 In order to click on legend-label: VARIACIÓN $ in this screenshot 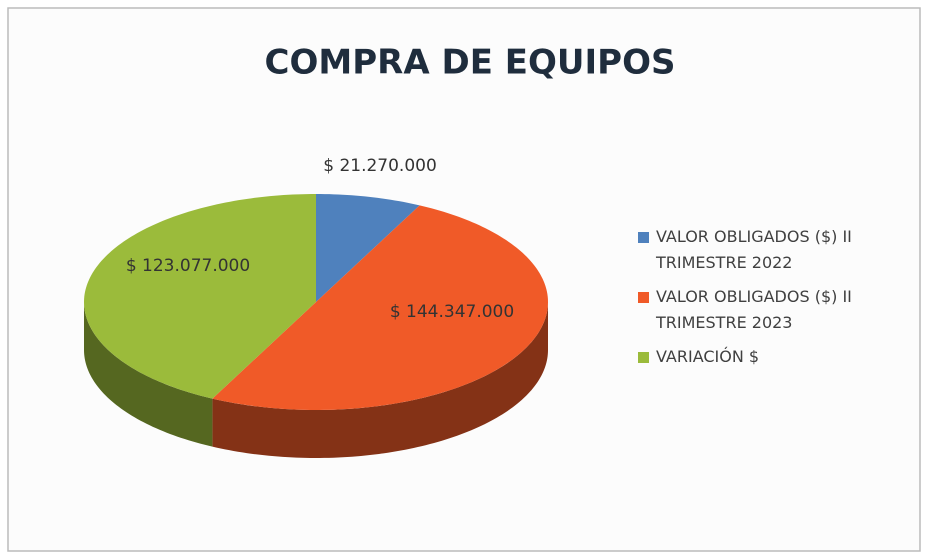, I will do `click(708, 356)`.